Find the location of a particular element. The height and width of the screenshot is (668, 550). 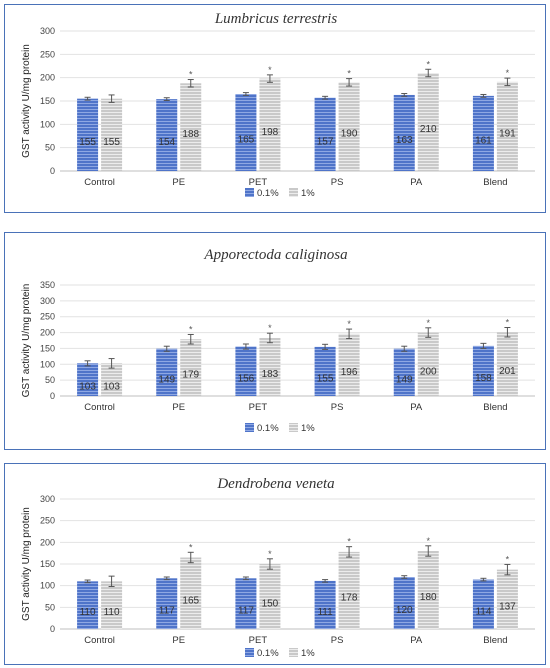

data-label: 188 is located at coordinates (190, 134).